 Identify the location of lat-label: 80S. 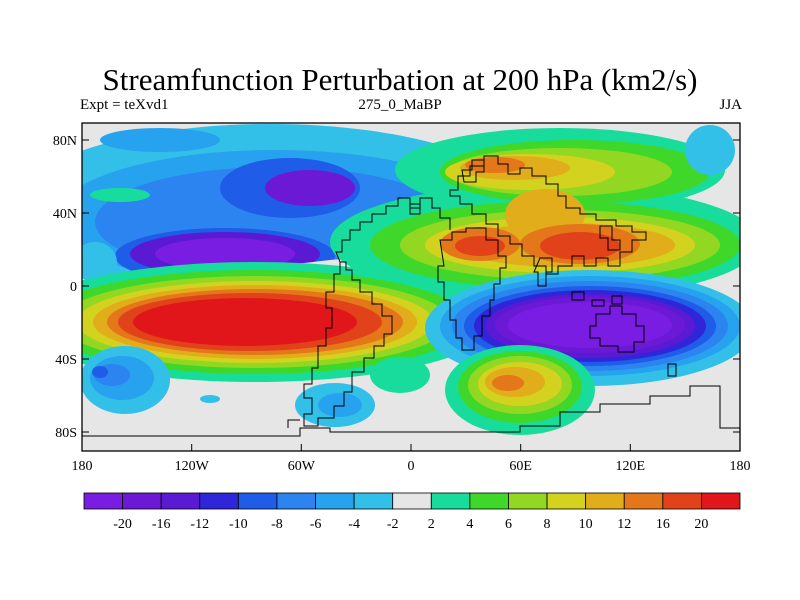
(66, 433).